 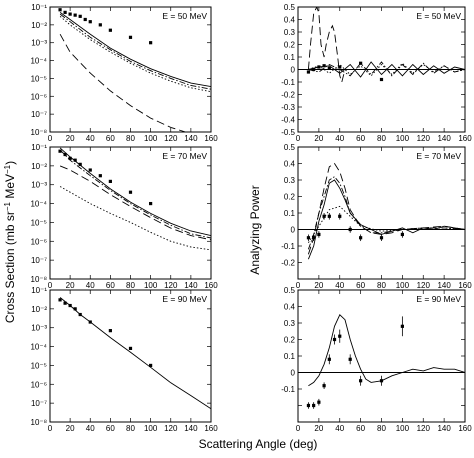 I want to click on x-axis-title: Scattering Angle (deg), so click(x=258, y=444).